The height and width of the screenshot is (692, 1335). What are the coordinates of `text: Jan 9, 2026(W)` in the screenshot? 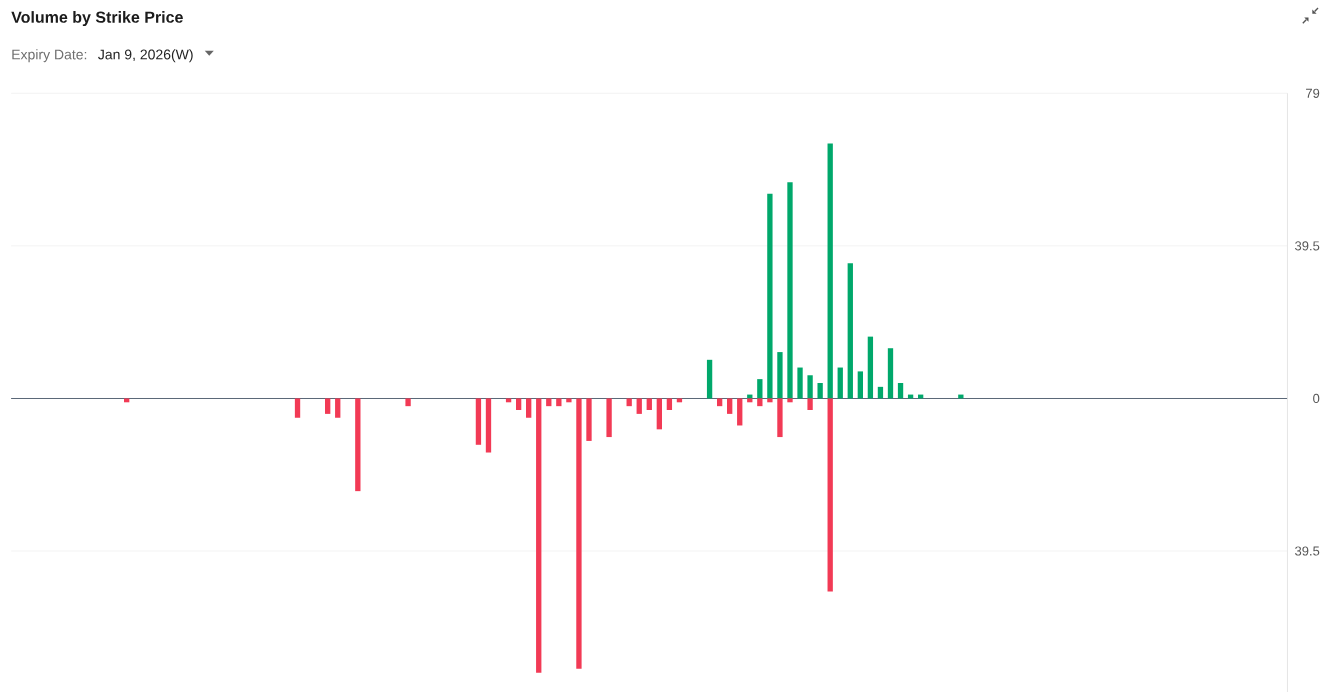 It's located at (145, 56).